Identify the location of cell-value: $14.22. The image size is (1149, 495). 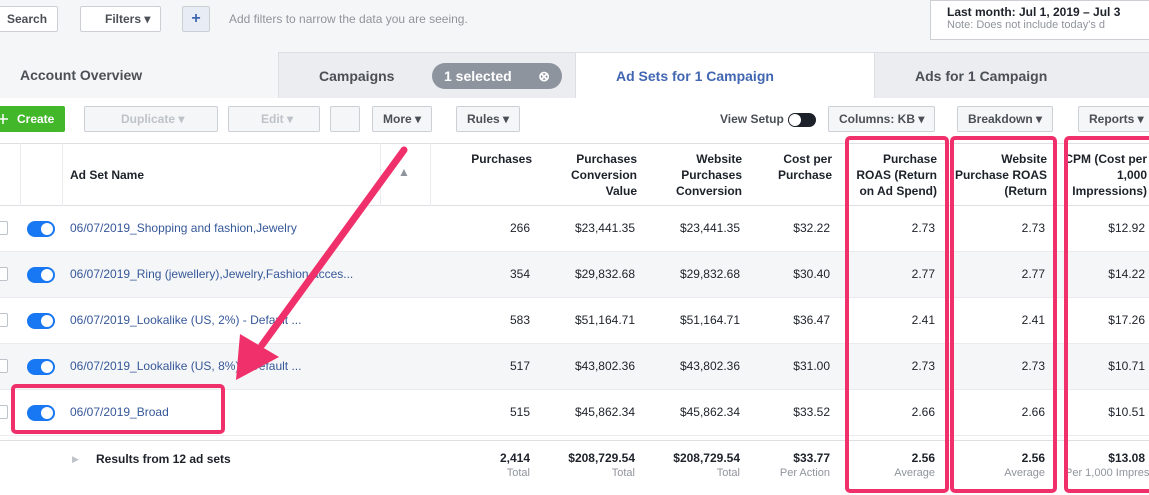
(1126, 274).